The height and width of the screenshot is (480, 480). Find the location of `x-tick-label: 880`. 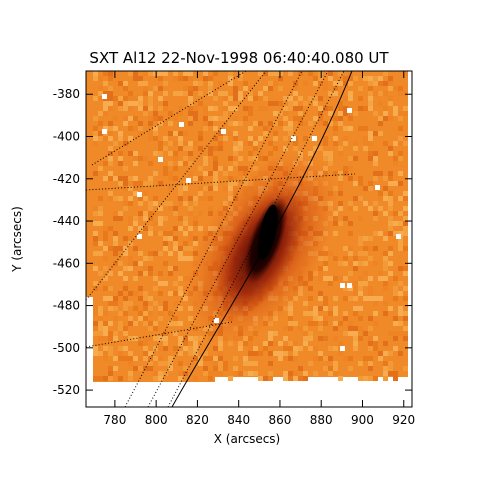

x-tick-label: 880 is located at coordinates (321, 420).